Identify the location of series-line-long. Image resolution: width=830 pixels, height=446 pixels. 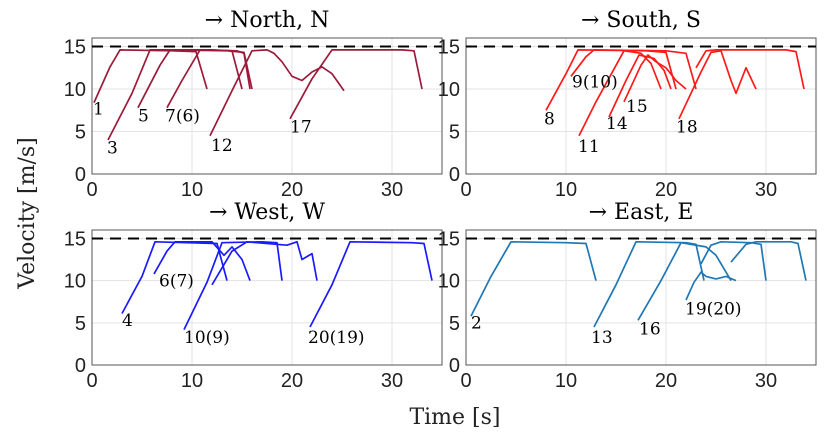
(750, 69).